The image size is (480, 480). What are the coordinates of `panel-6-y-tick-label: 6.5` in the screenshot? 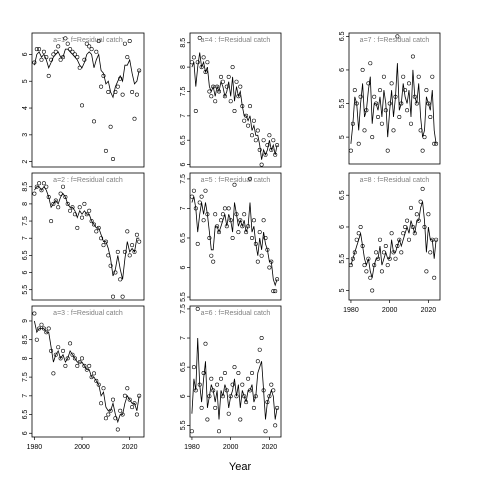 It's located at (183, 367).